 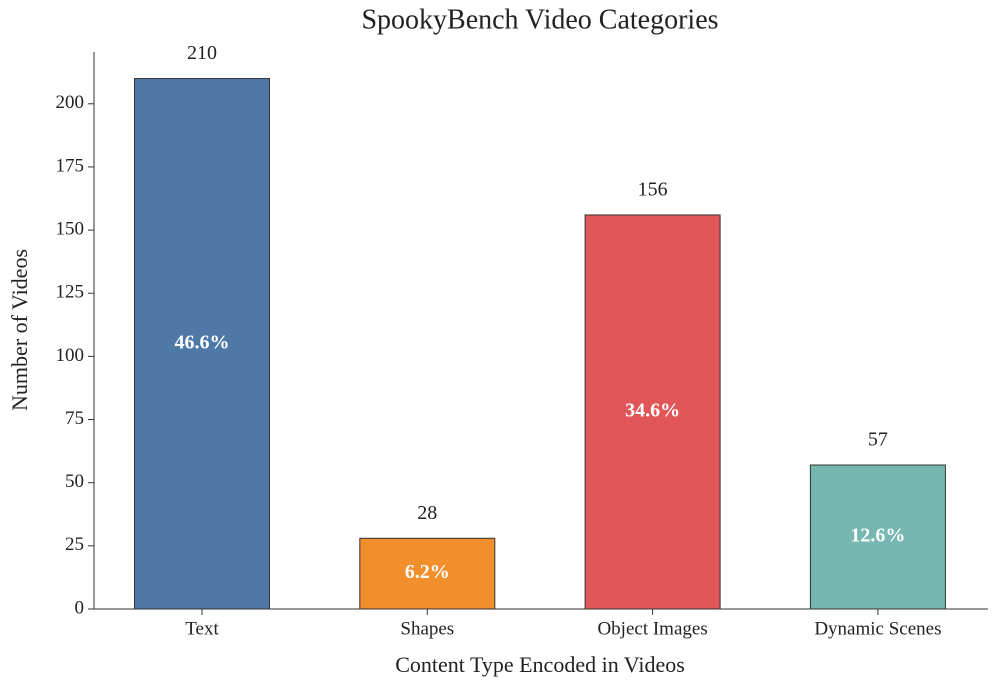 I want to click on y-tick-label: 25, so click(x=74, y=544).